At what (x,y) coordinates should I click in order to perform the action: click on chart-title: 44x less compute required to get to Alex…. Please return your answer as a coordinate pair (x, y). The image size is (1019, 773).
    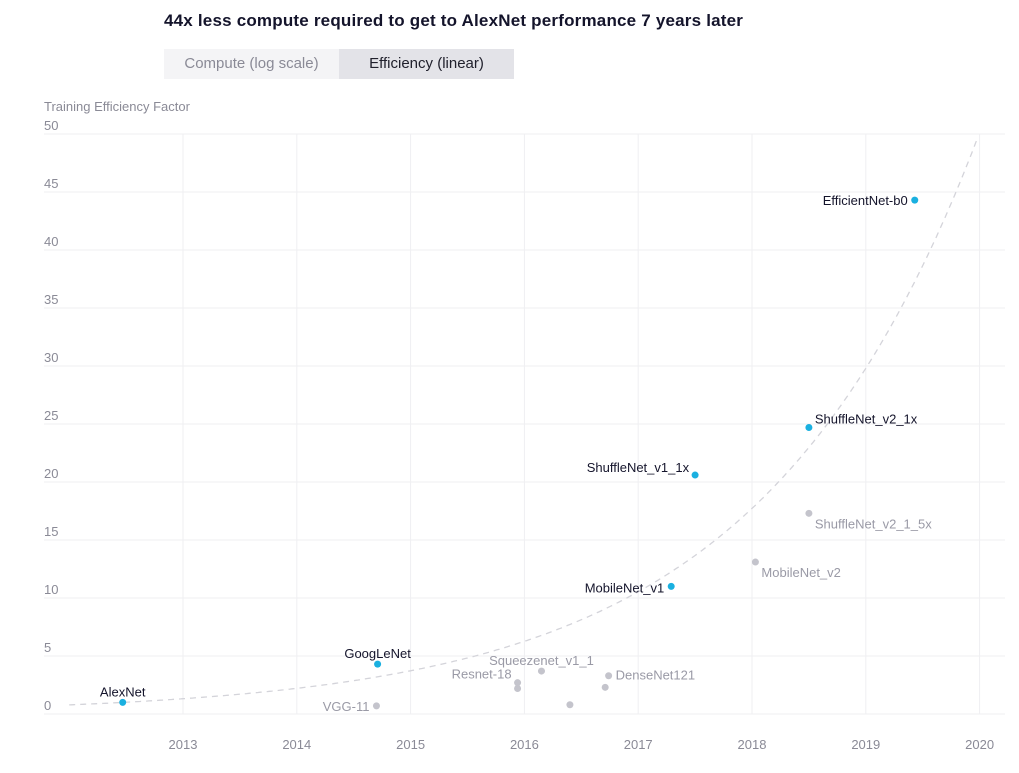
    Looking at the image, I should click on (454, 20).